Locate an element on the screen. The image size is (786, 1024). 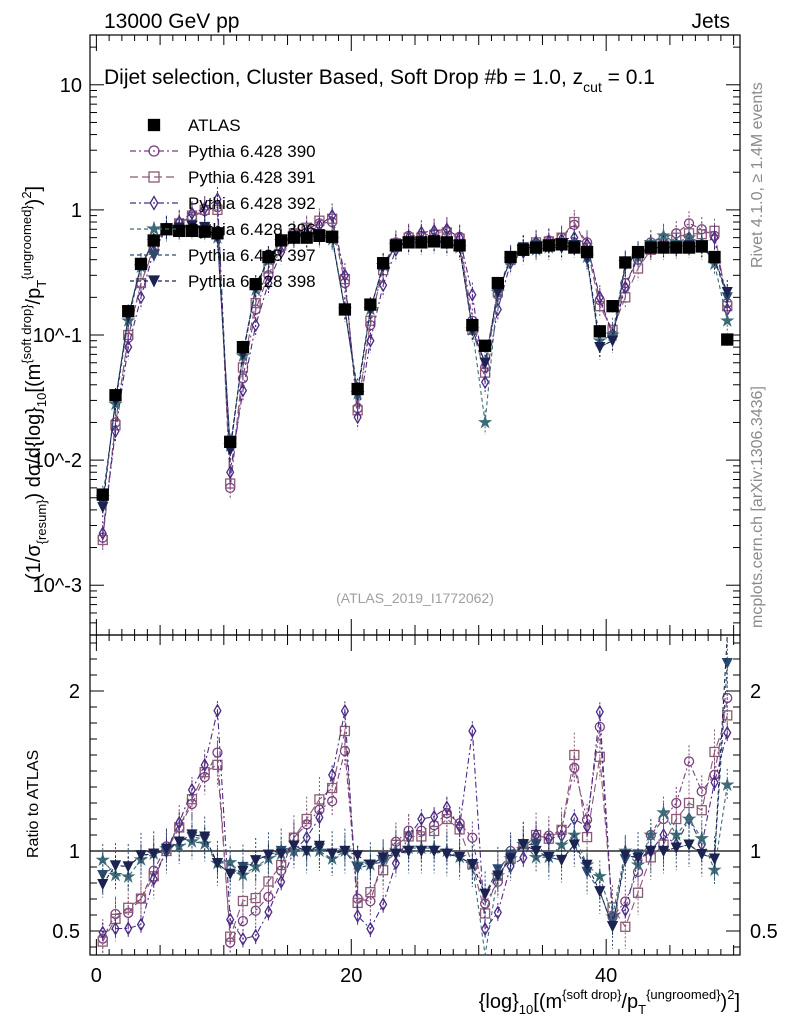
x-tick-label: 0 is located at coordinates (96, 976).